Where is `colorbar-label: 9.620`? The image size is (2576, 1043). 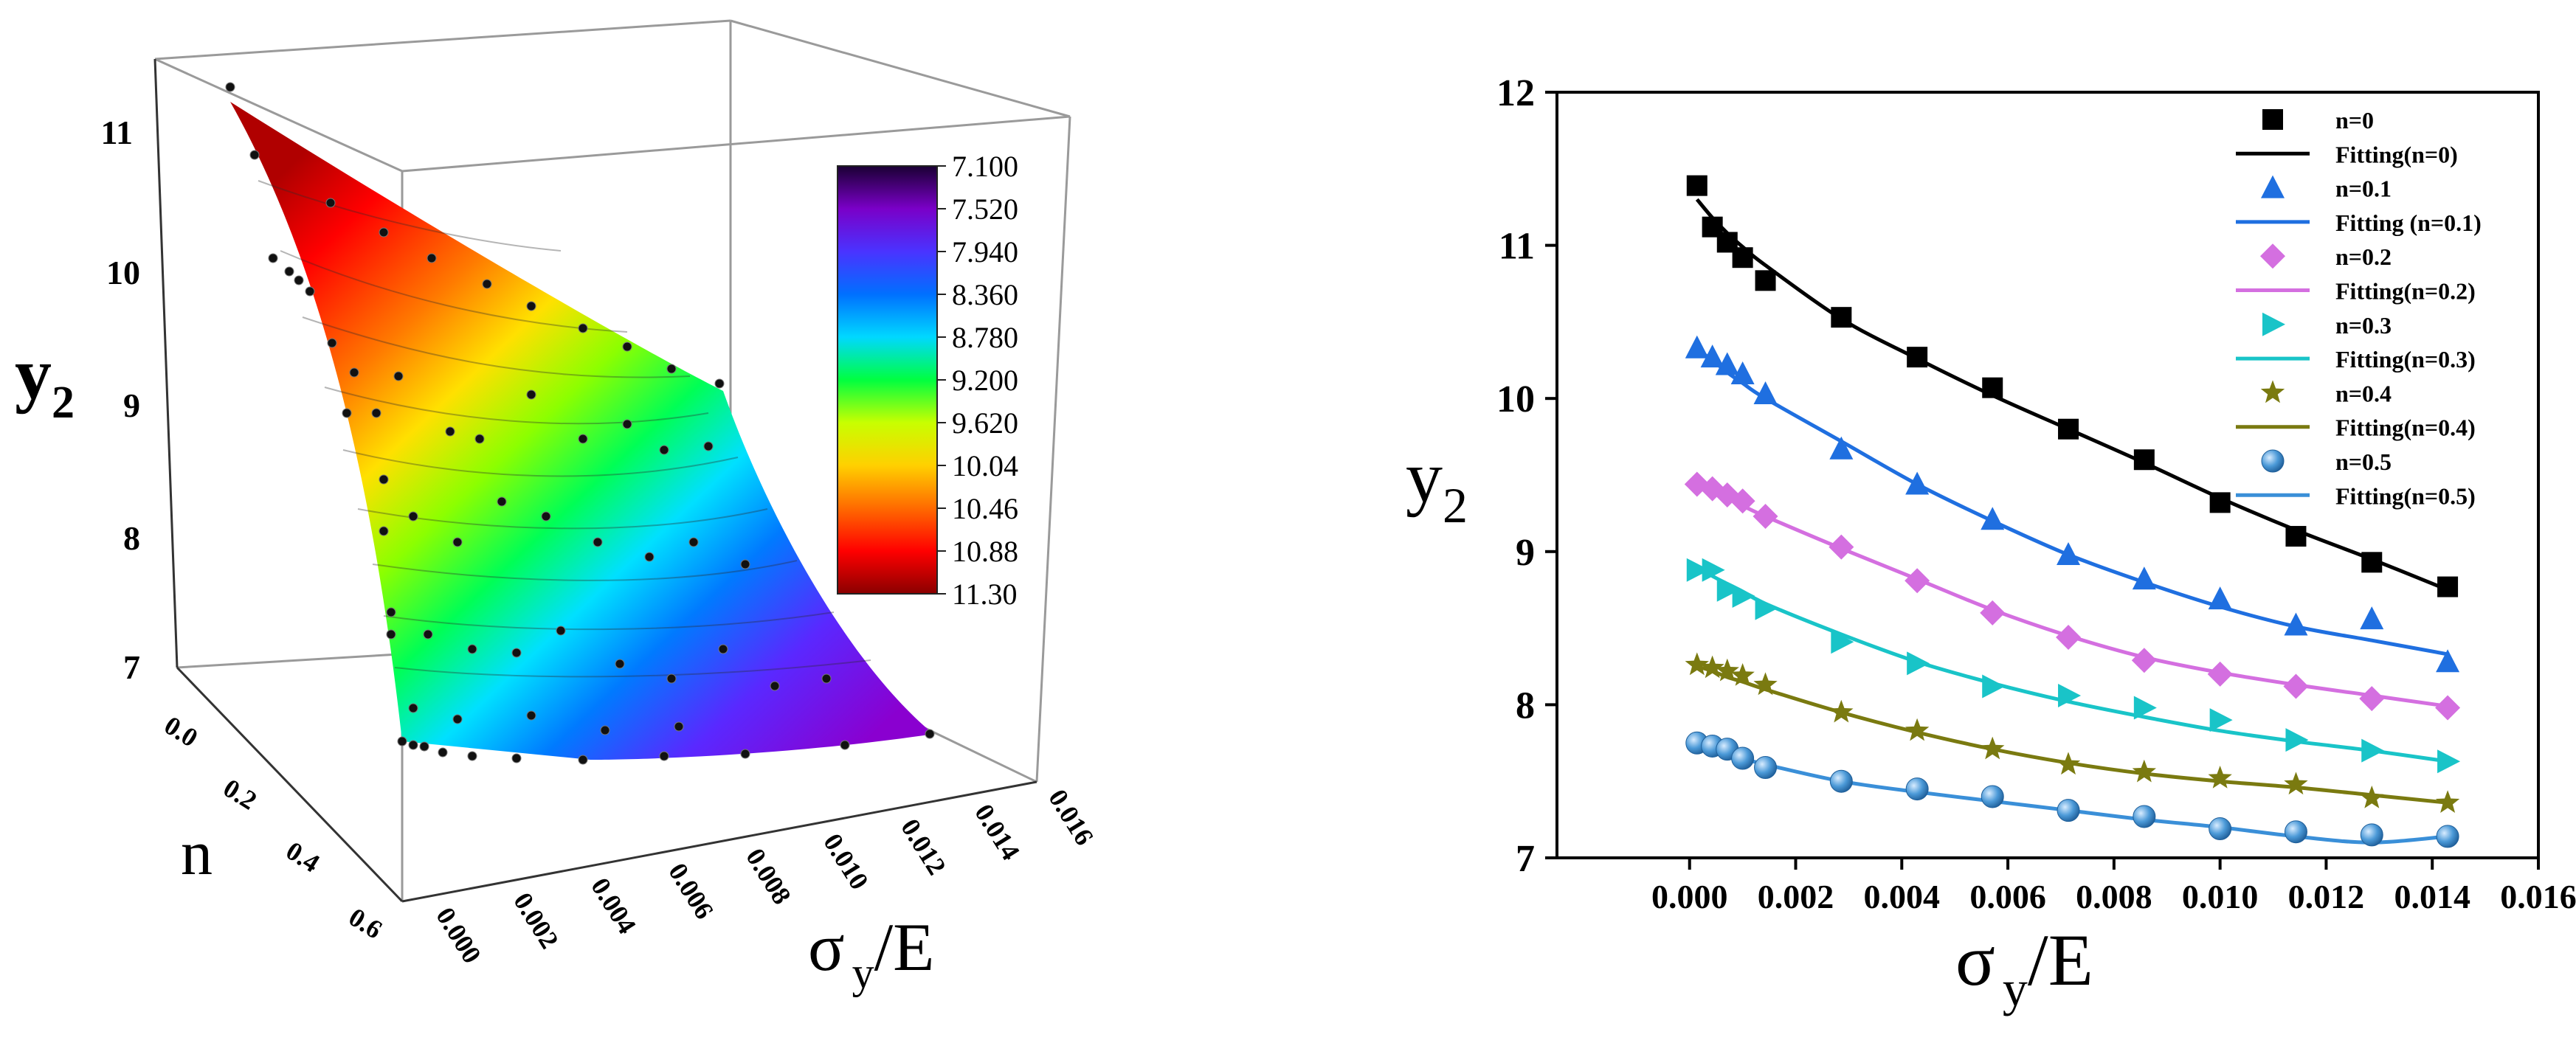 colorbar-label: 9.620 is located at coordinates (985, 423).